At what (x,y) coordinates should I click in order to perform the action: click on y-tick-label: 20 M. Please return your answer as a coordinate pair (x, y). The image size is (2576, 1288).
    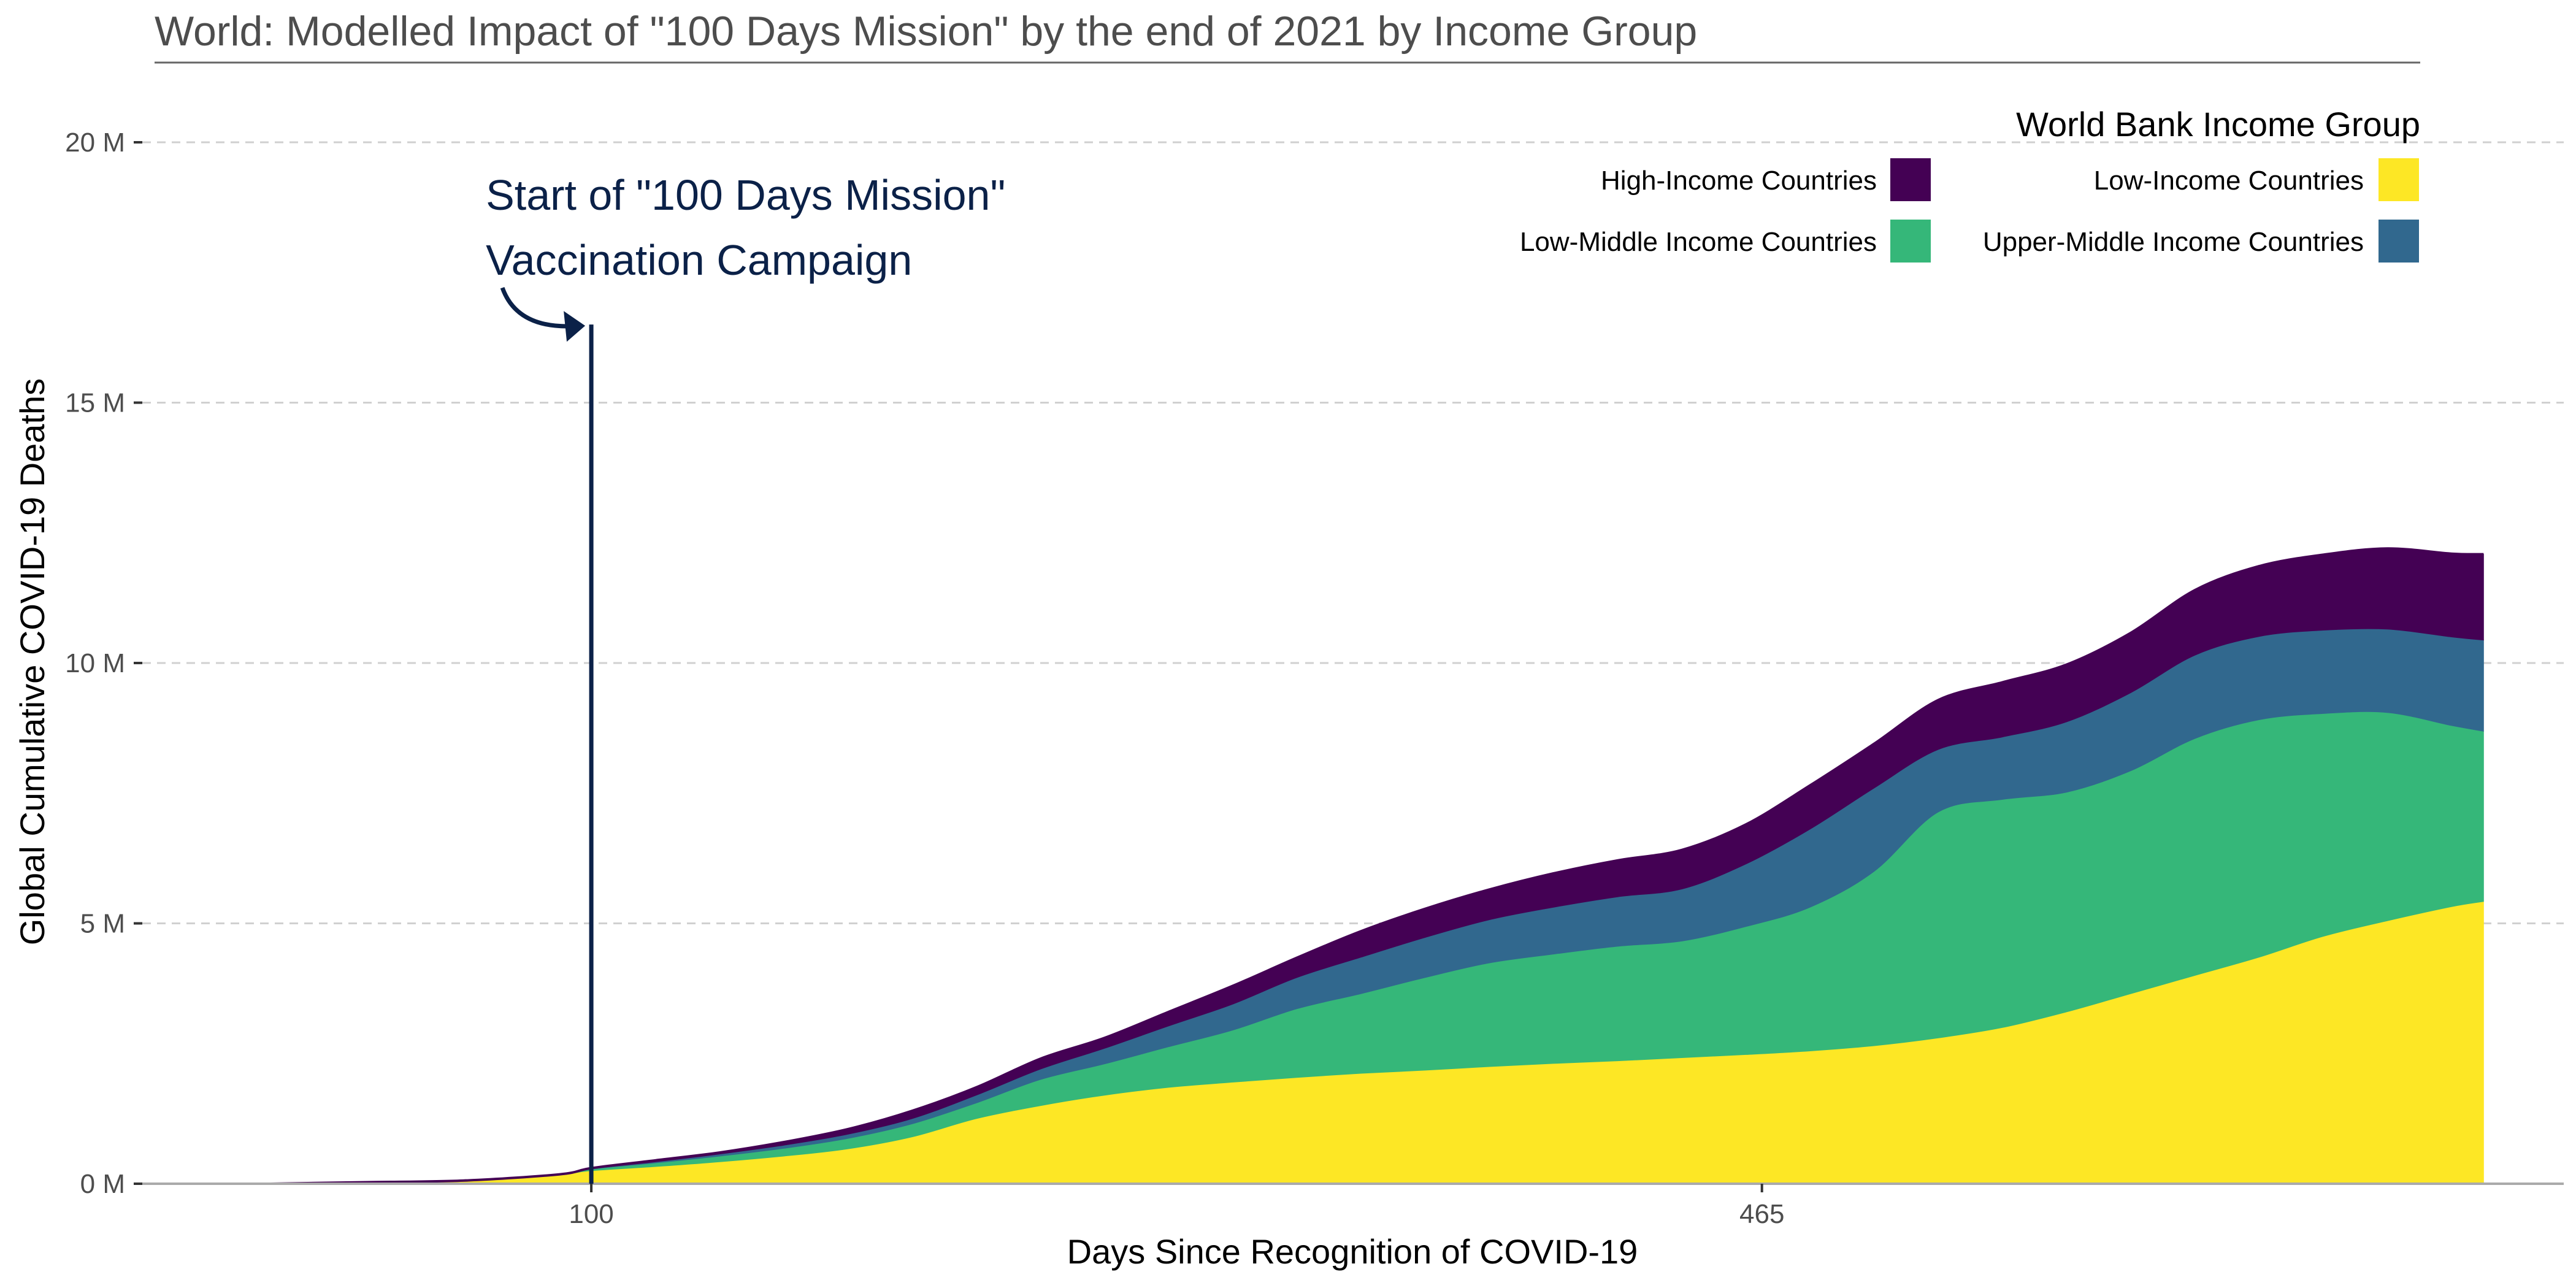
    Looking at the image, I should click on (95, 143).